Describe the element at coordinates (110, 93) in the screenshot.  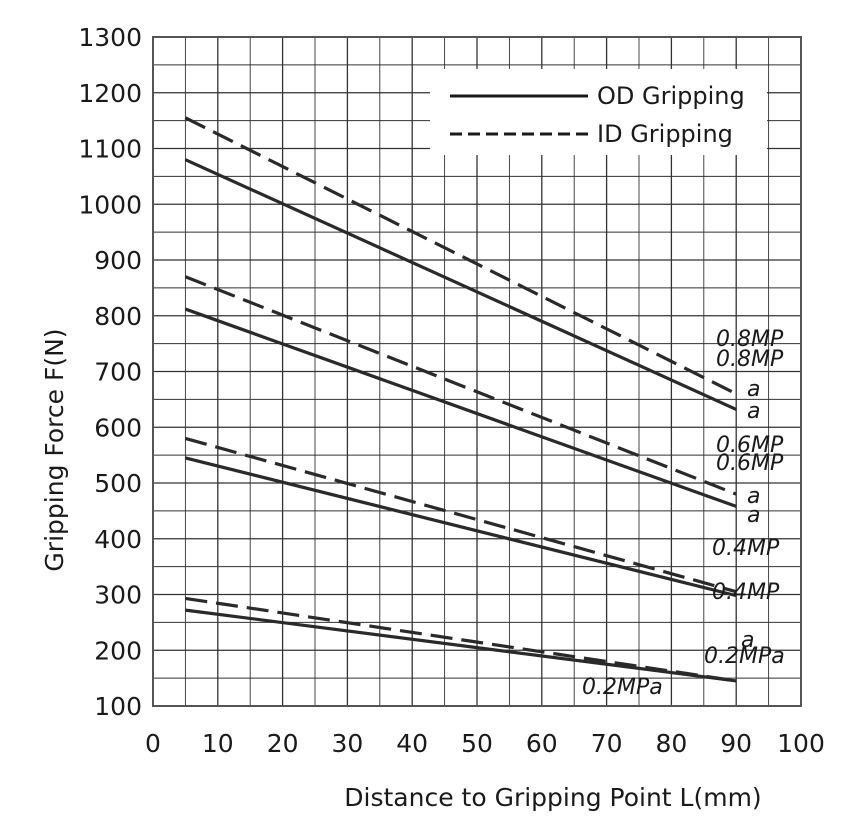
I see `y-tick-label: 1200` at that location.